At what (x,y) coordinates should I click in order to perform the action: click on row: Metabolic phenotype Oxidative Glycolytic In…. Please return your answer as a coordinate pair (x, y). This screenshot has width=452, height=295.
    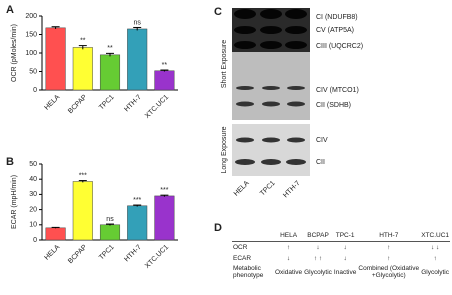
    Looking at the image, I should click on (341, 272).